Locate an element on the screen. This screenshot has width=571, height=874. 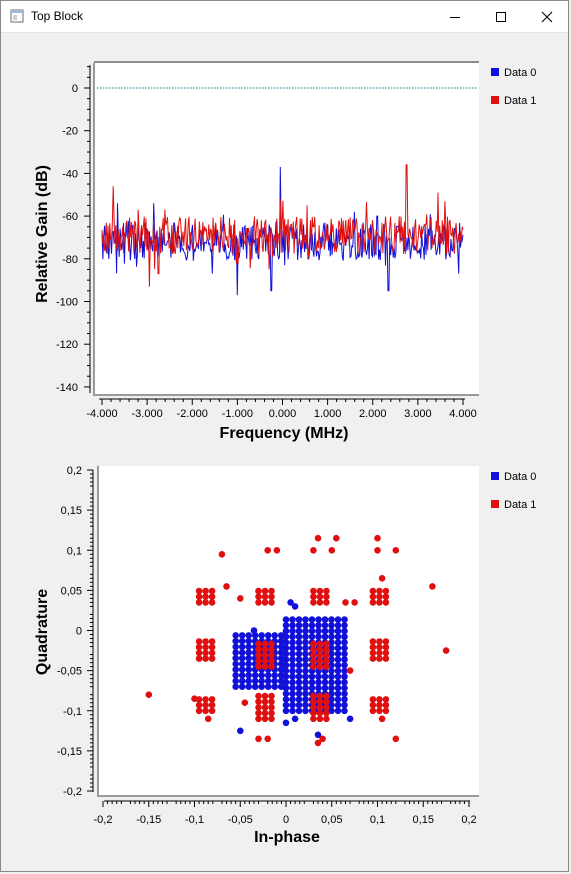
close-button is located at coordinates (547, 16).